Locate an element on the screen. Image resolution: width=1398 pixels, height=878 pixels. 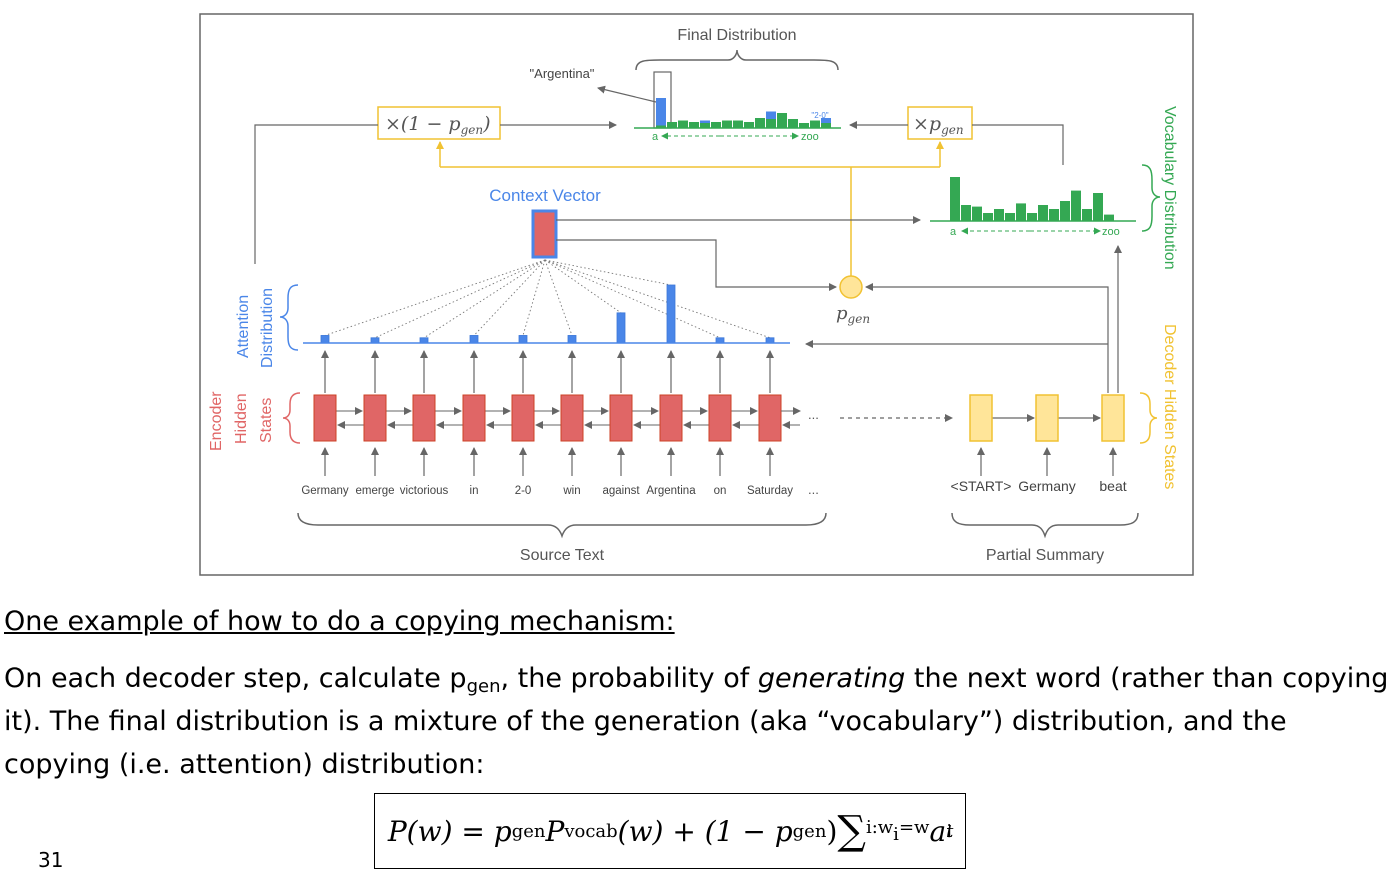
vocabulary-distribution-brace is located at coordinates (1151, 198).